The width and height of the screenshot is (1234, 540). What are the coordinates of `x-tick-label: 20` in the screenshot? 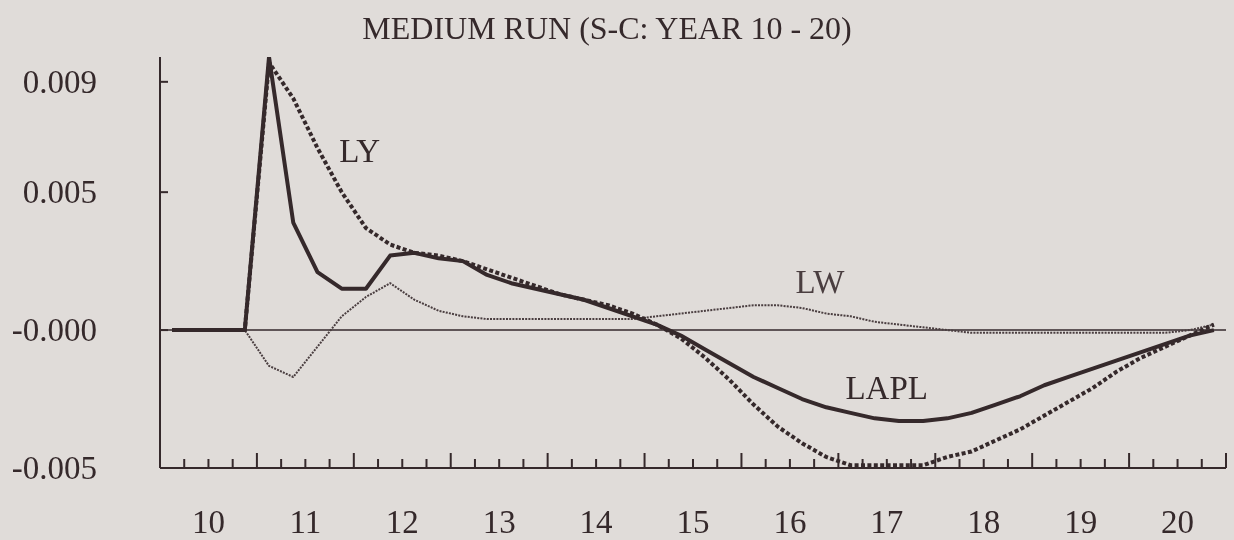 It's located at (1178, 522).